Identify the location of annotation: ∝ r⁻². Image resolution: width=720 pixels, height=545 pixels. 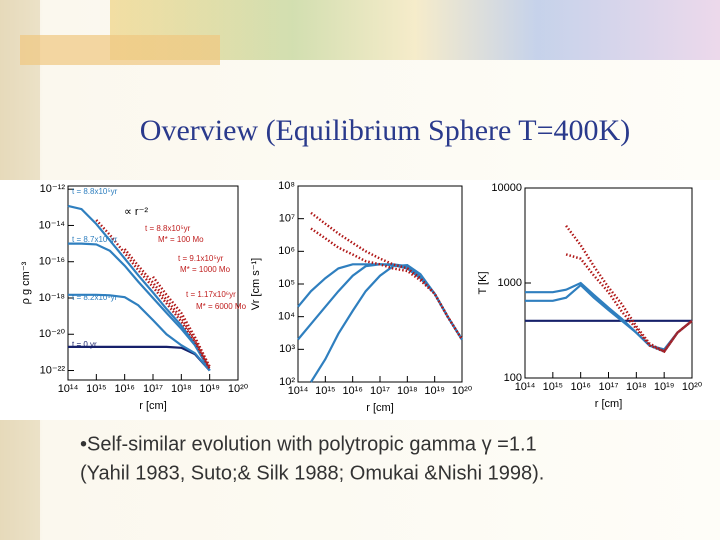
(136, 212).